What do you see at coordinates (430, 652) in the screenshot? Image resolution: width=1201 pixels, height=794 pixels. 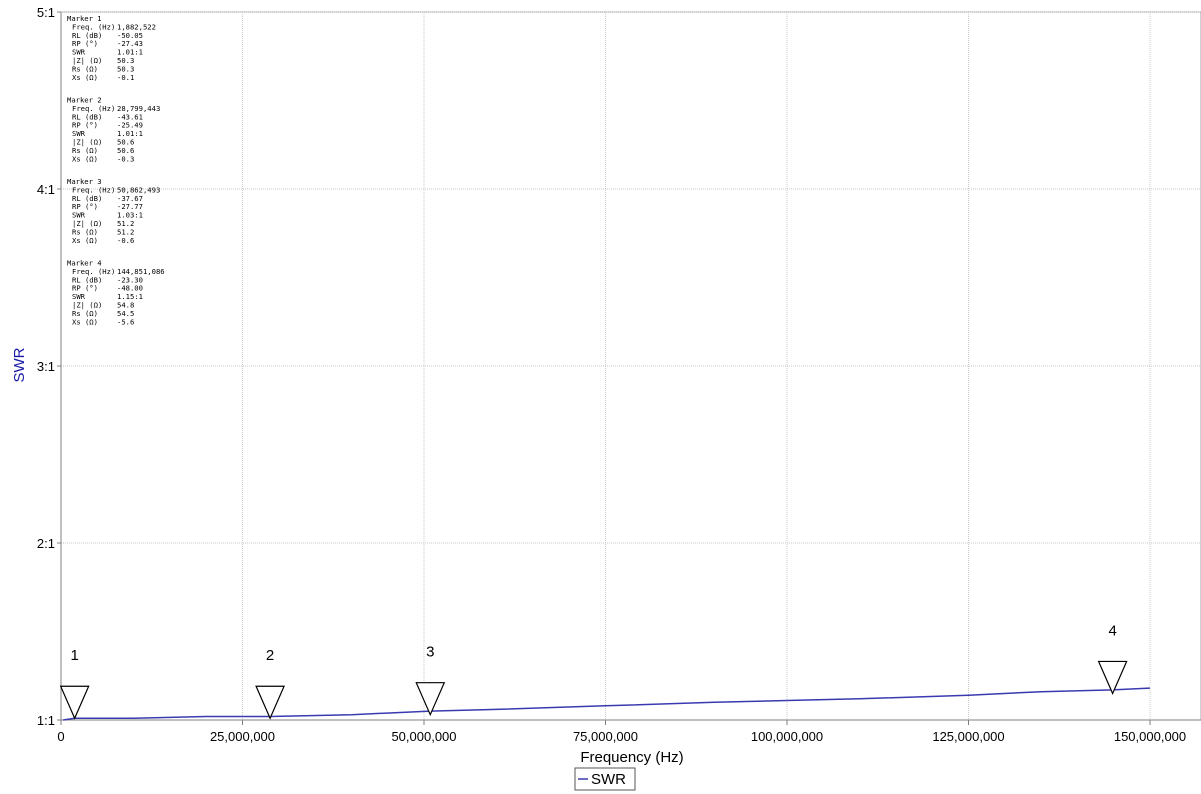 I see `marker-3-number: 3` at bounding box center [430, 652].